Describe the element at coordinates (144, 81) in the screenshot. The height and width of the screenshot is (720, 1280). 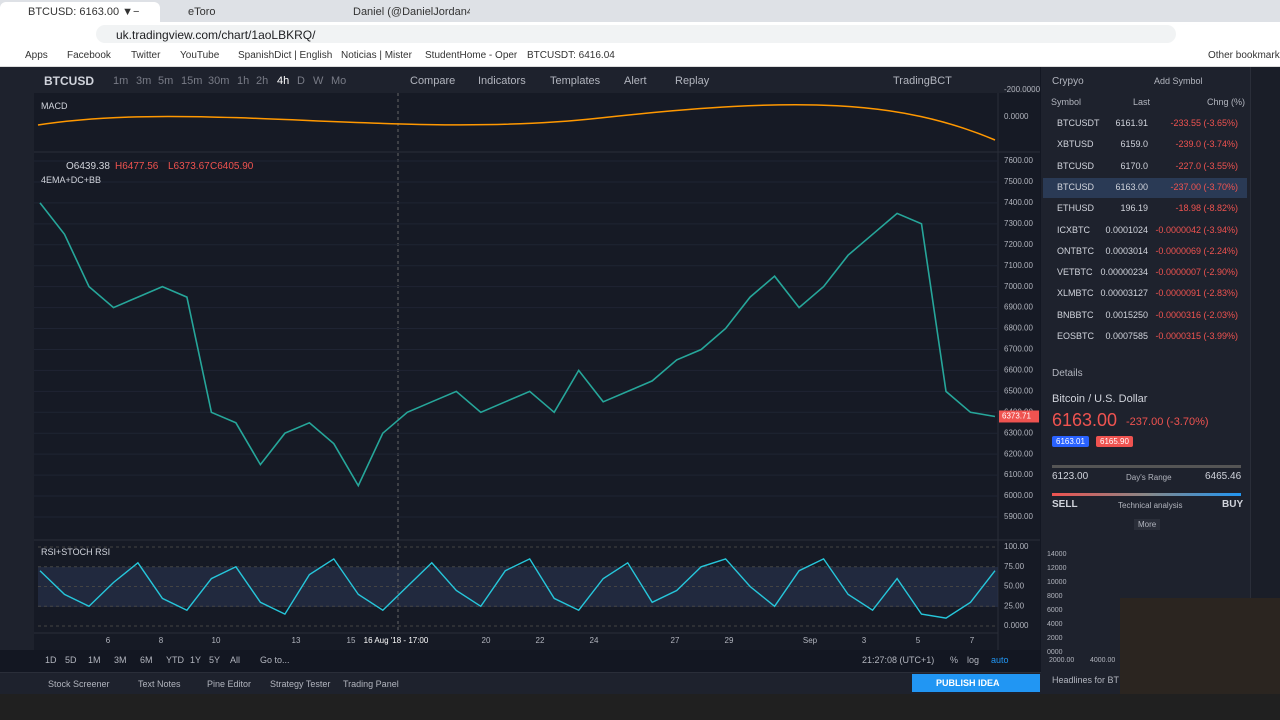
I see `interval: 3m` at that location.